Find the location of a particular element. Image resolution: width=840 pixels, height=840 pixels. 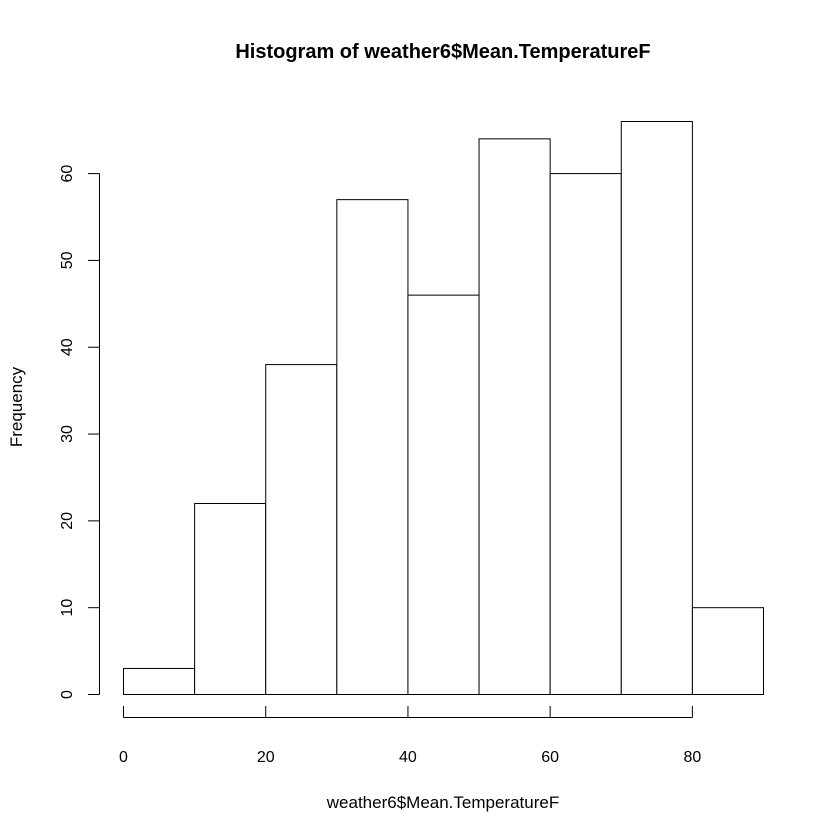

y-axis-label: Frequency is located at coordinates (16, 406).